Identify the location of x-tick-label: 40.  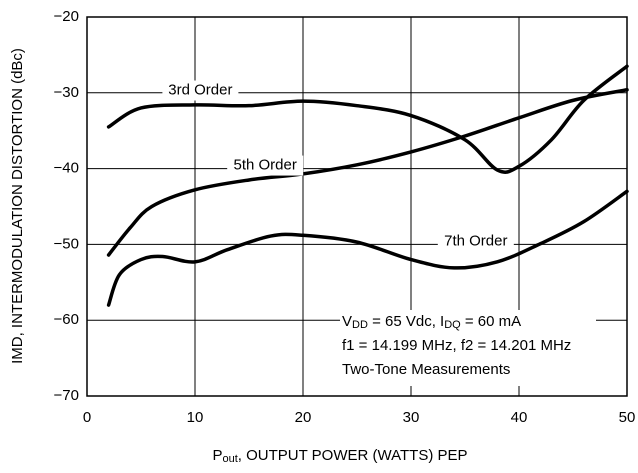
(519, 417).